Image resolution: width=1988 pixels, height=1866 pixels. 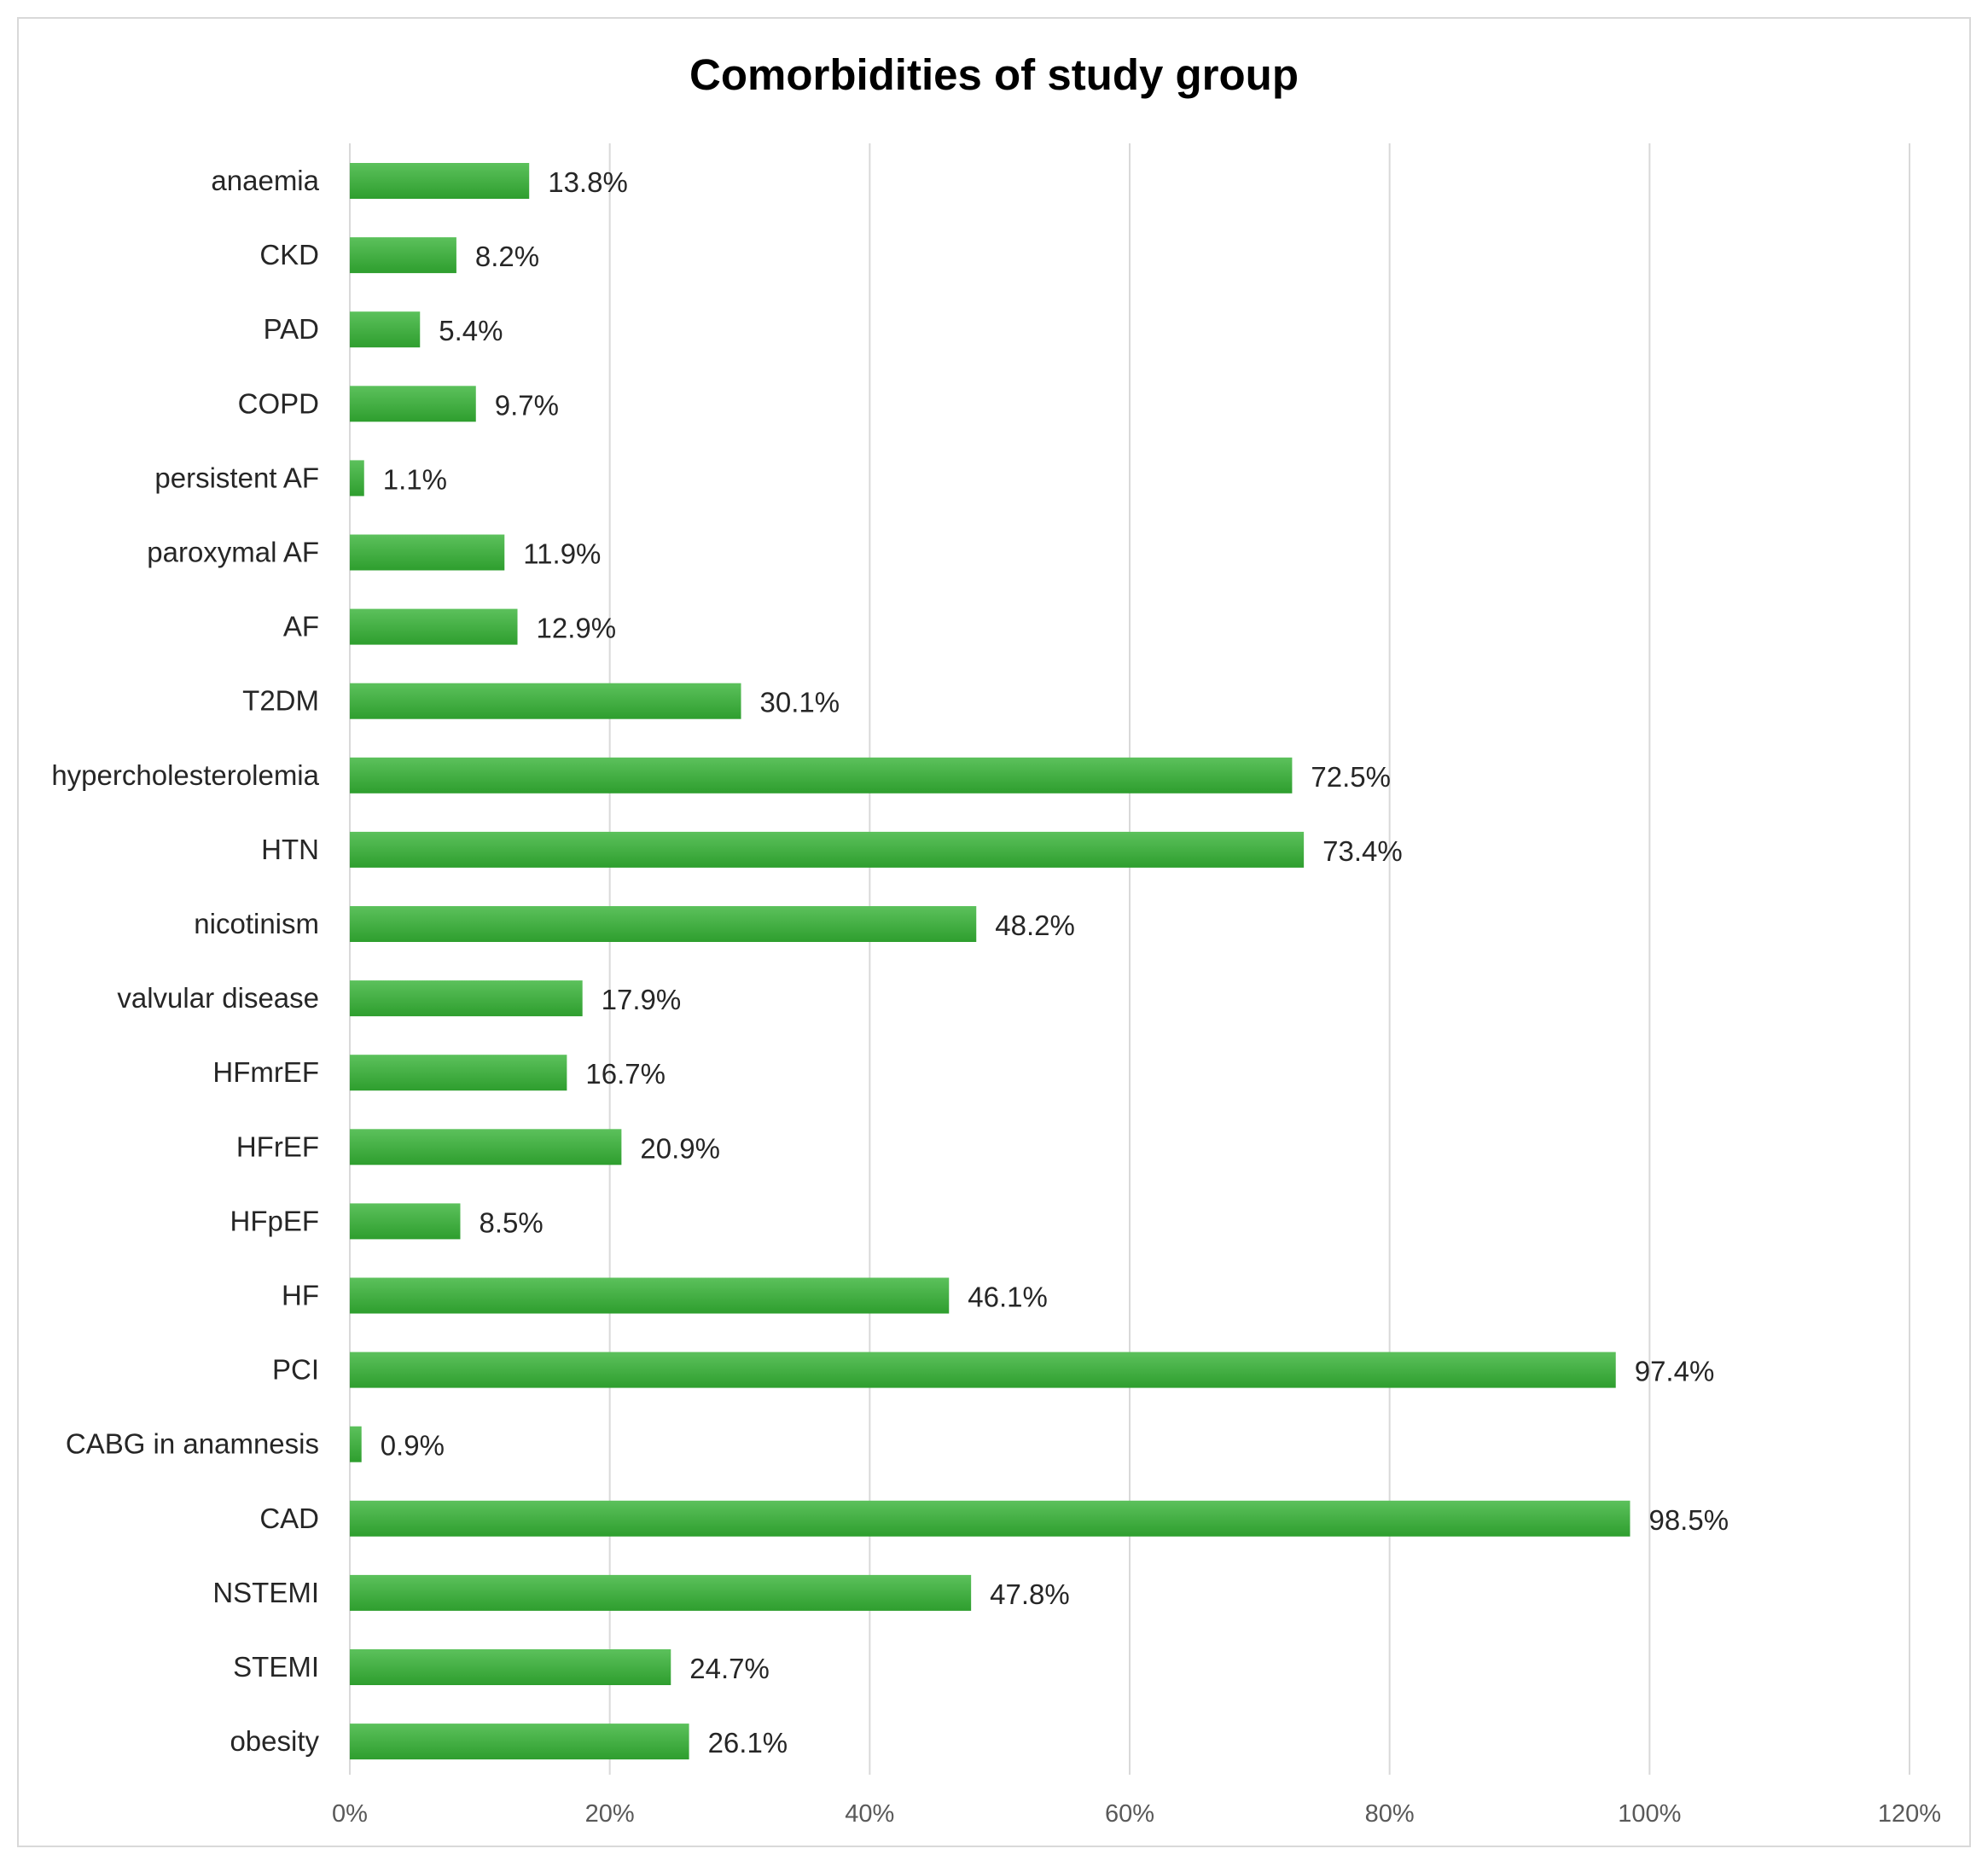 What do you see at coordinates (1008, 1297) in the screenshot?
I see `value-label: 46.1%` at bounding box center [1008, 1297].